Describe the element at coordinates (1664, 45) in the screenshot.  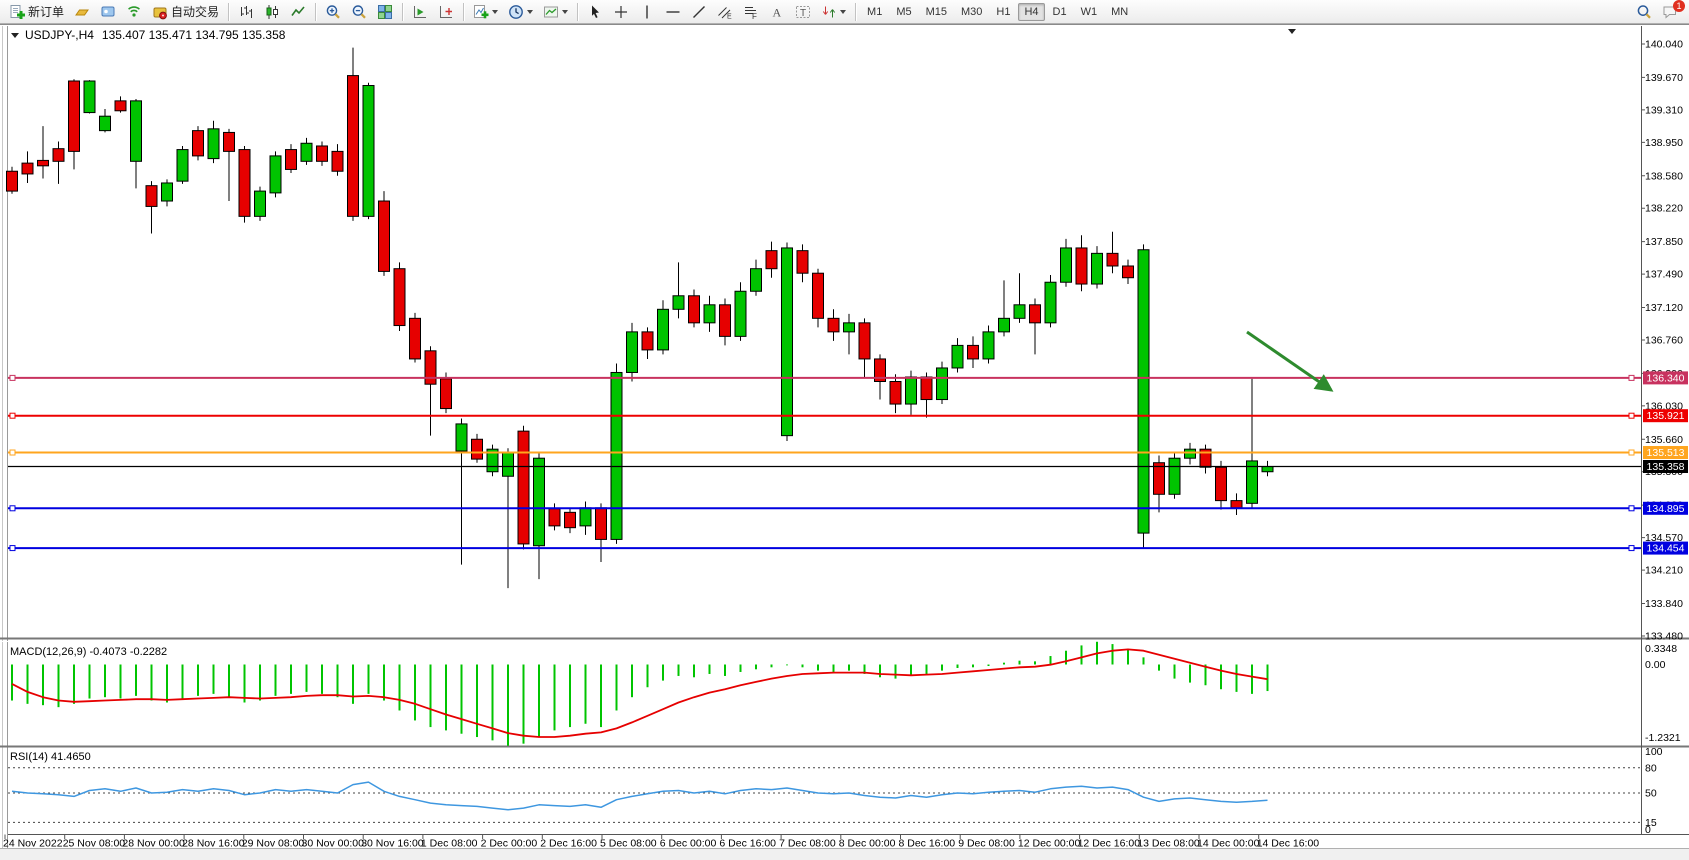
I see `price-tick-label: 140.040` at that location.